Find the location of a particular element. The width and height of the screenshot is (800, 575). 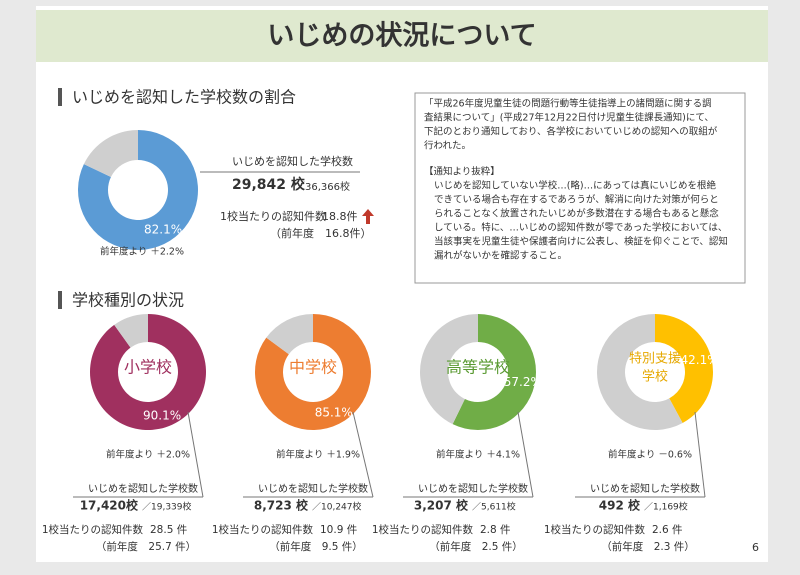

notice-text: 査結果について」(平成27年12月22日付け児童生徒課長通知)にて、 is located at coordinates (569, 118).